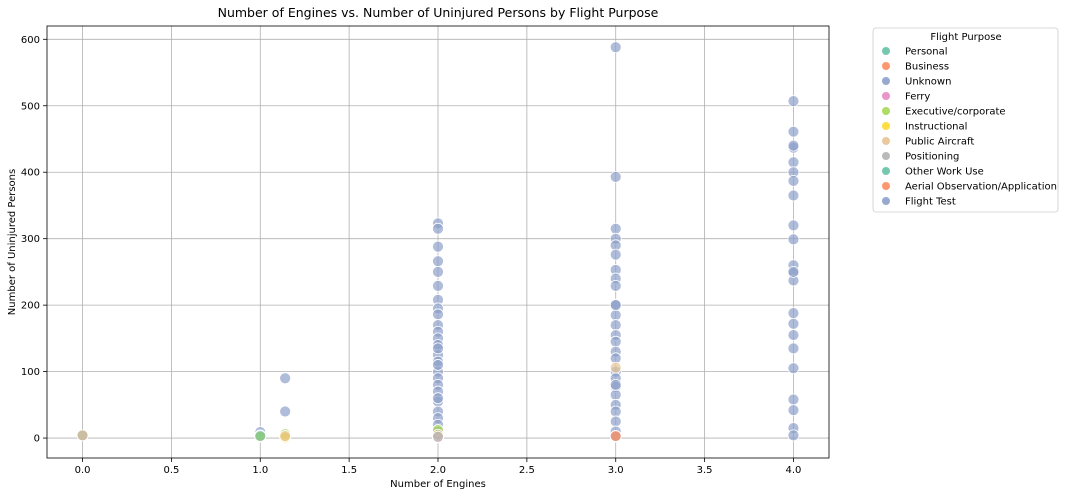 The image size is (1067, 496). Describe the element at coordinates (981, 187) in the screenshot. I see `legend-label: Aerial Observation/Application` at that location.